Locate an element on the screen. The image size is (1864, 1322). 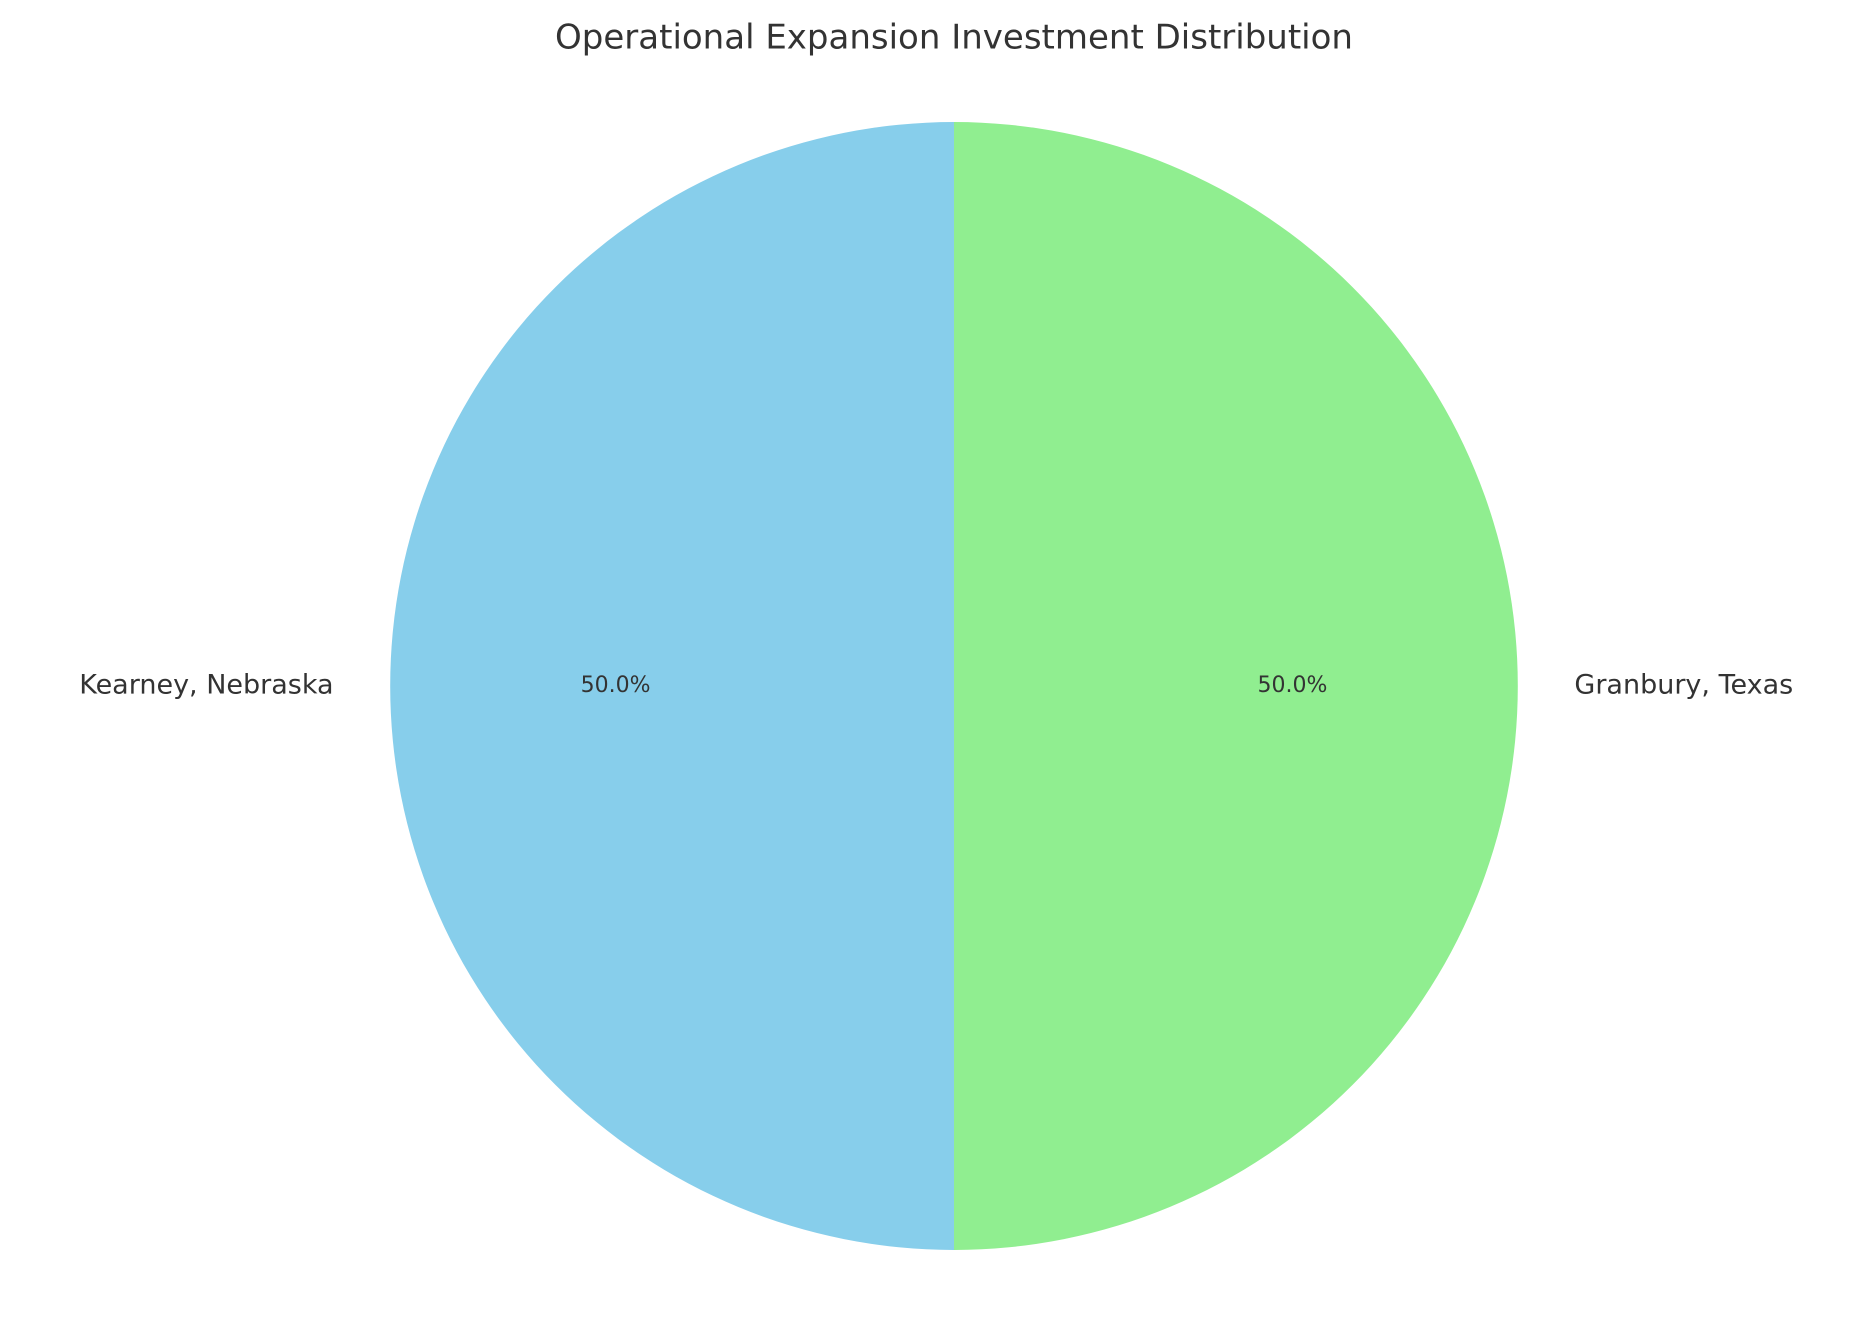
slice-label: Granbury, Texas is located at coordinates (1683, 685).